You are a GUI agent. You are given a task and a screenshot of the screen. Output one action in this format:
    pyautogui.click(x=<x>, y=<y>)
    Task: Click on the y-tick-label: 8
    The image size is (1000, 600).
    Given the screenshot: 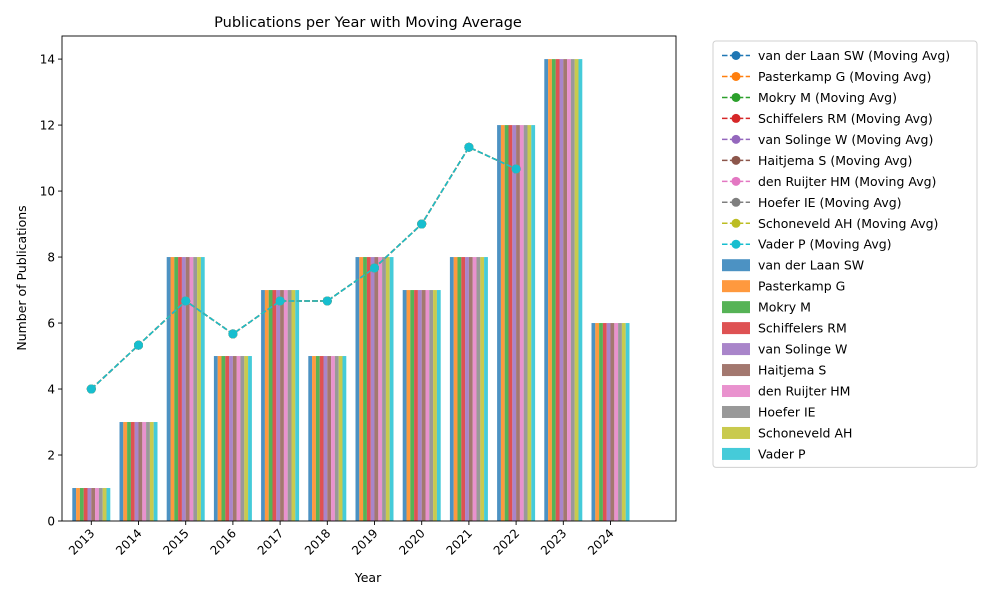 What is the action you would take?
    pyautogui.click(x=51, y=258)
    